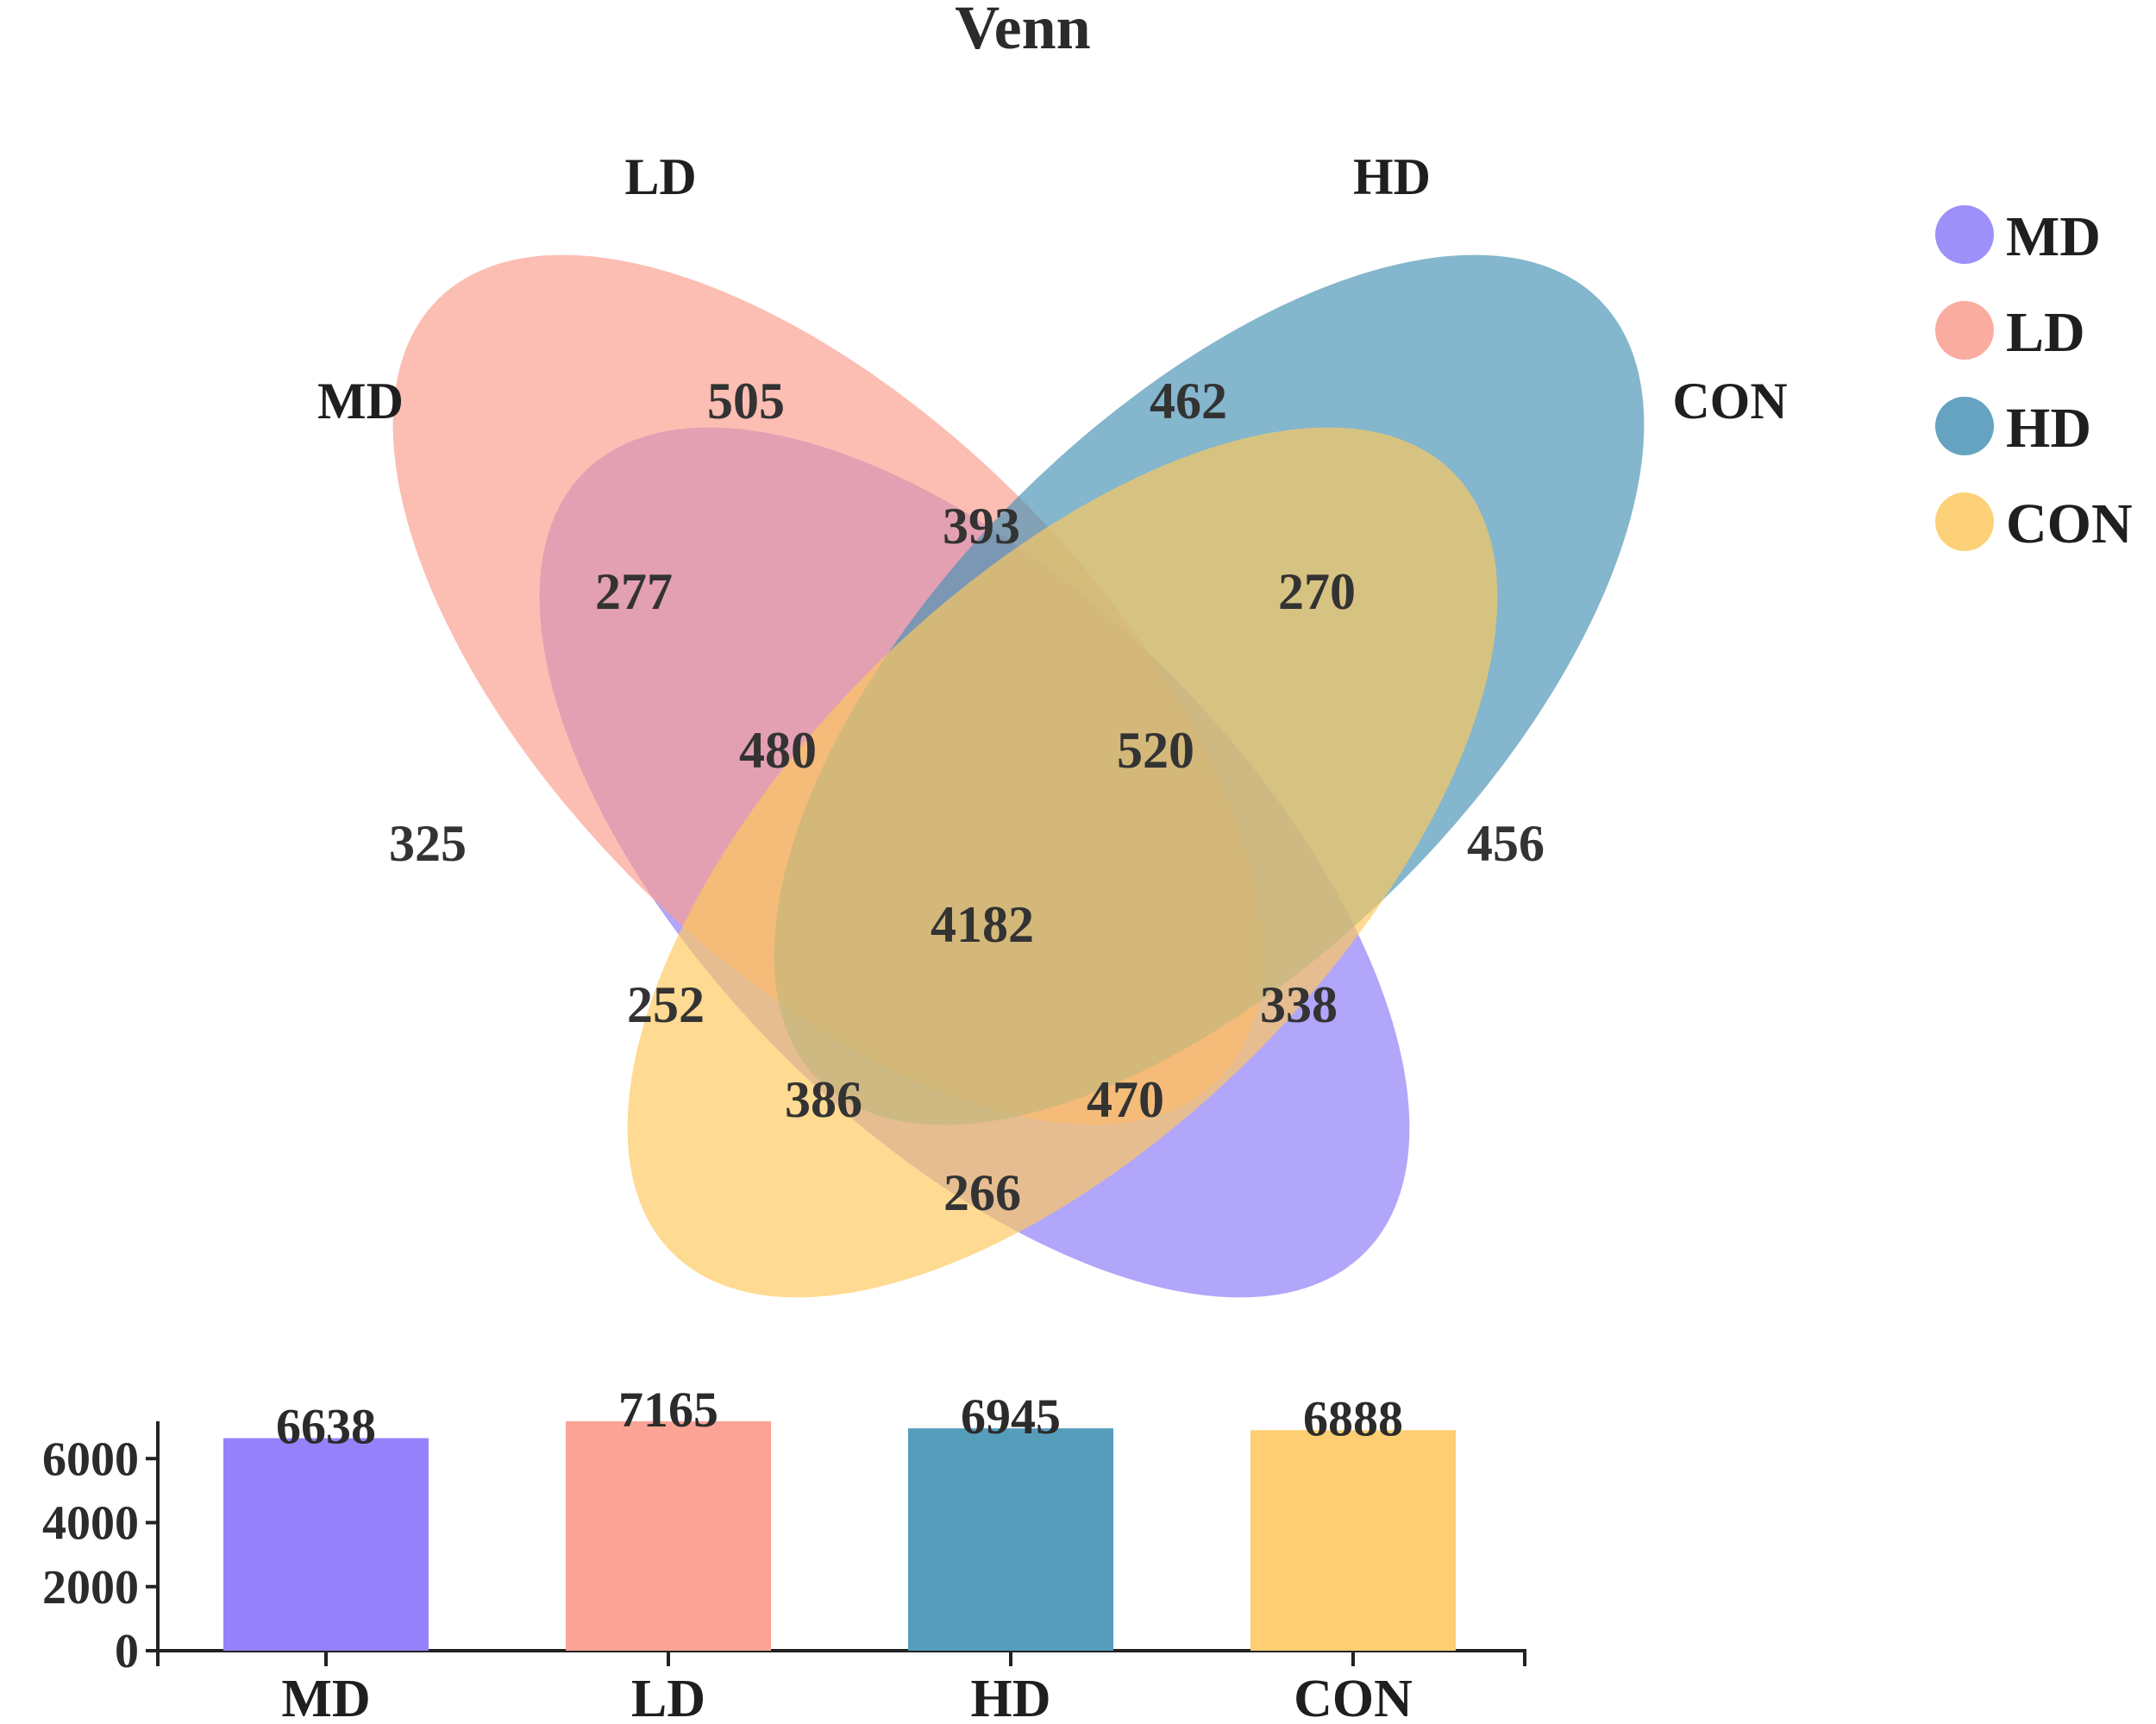 The width and height of the screenshot is (2156, 1724). I want to click on bar-value-con: 6888, so click(1353, 1418).